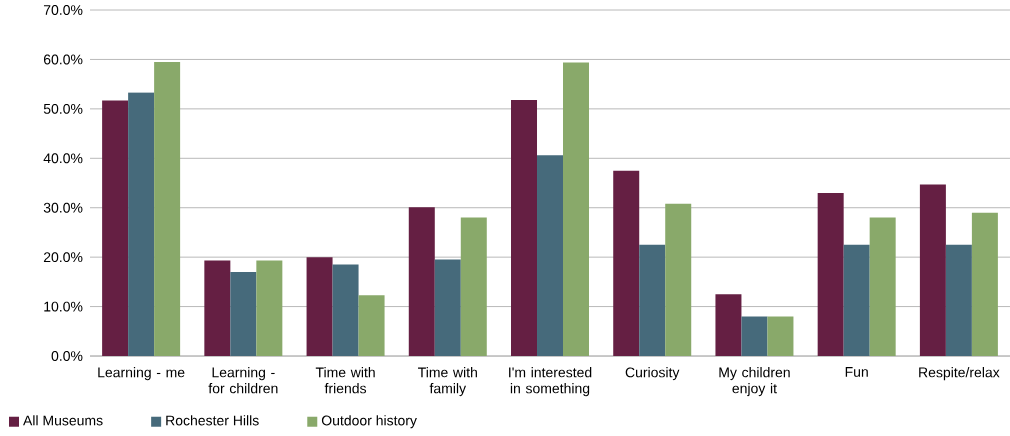  I want to click on legend-label: Rochester Hills, so click(212, 420).